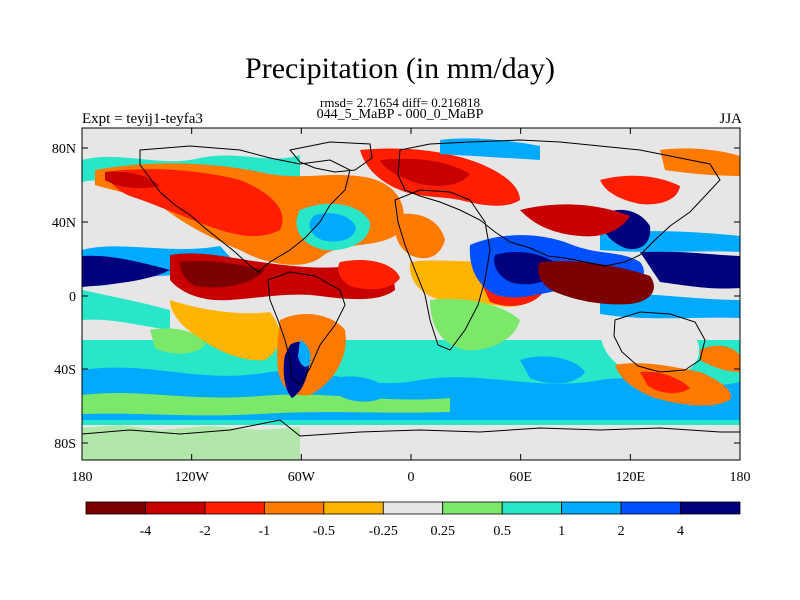 This screenshot has height=600, width=800. Describe the element at coordinates (400, 114) in the screenshot. I see `experiment-runs-subtitle: 044_5_MaBP - 000_0_MaBP` at that location.